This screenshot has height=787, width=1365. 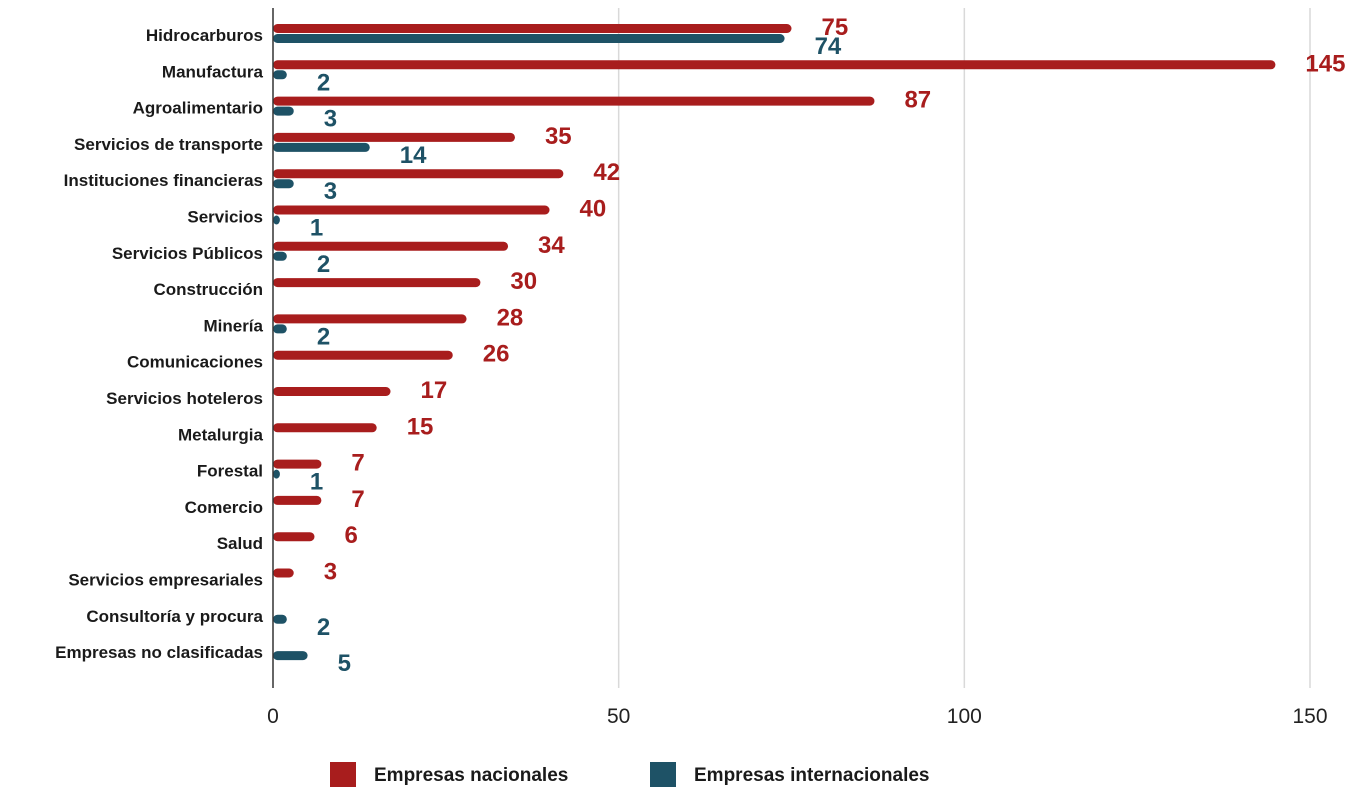 What do you see at coordinates (168, 144) in the screenshot?
I see `category-label: Servicios de transporte` at bounding box center [168, 144].